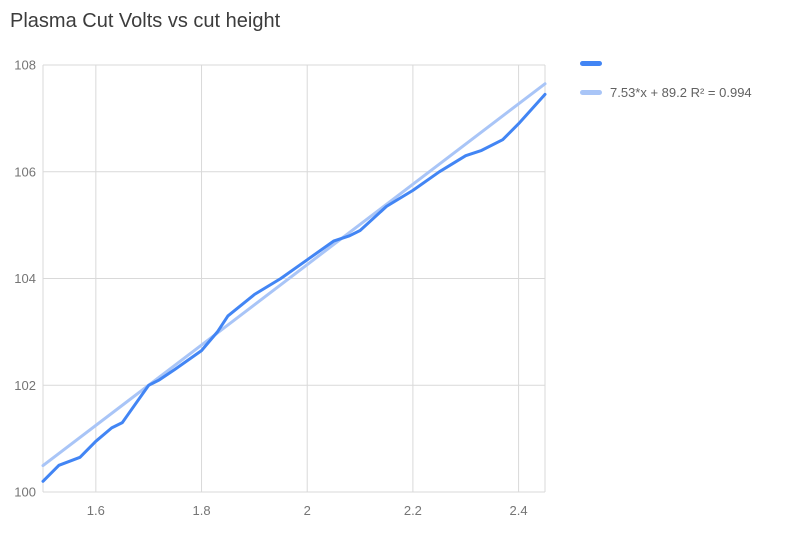  Describe the element at coordinates (25, 171) in the screenshot. I see `y-axis-tick-label: 106` at that location.